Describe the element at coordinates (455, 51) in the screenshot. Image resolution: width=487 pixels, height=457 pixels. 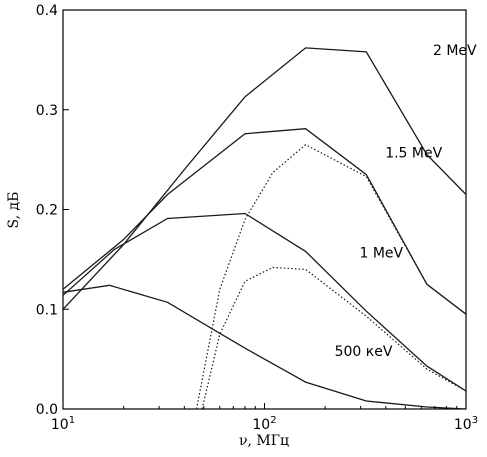
I see `series-label-0: 2 МеV` at that location.